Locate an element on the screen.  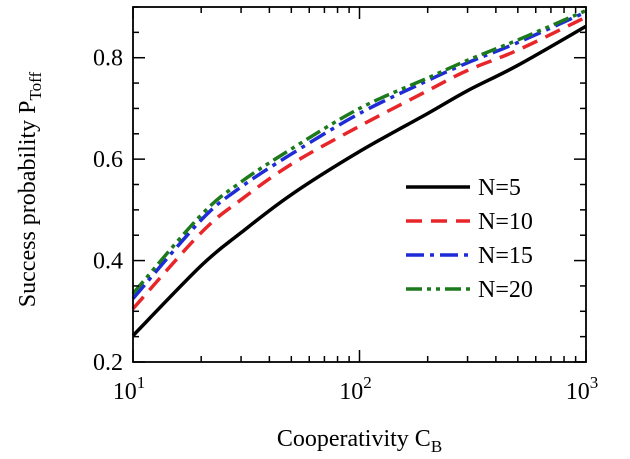
x-tick-label: 10² is located at coordinates (355, 389).